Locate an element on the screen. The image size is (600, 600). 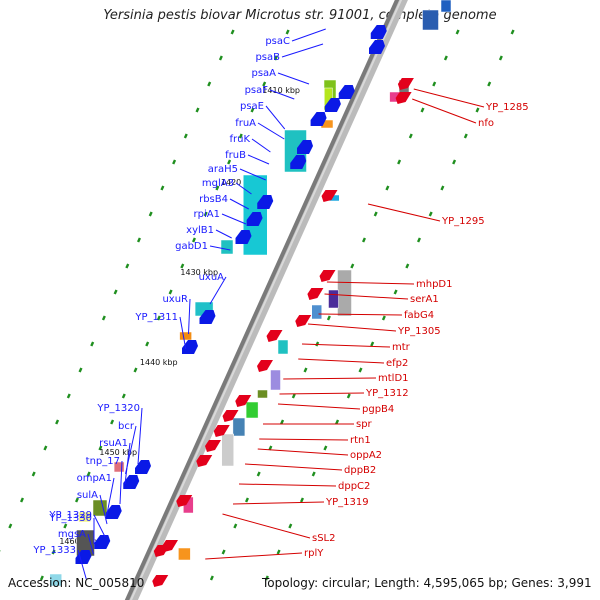
gene-label-psaE: psaE is located at coordinates (252, 106).